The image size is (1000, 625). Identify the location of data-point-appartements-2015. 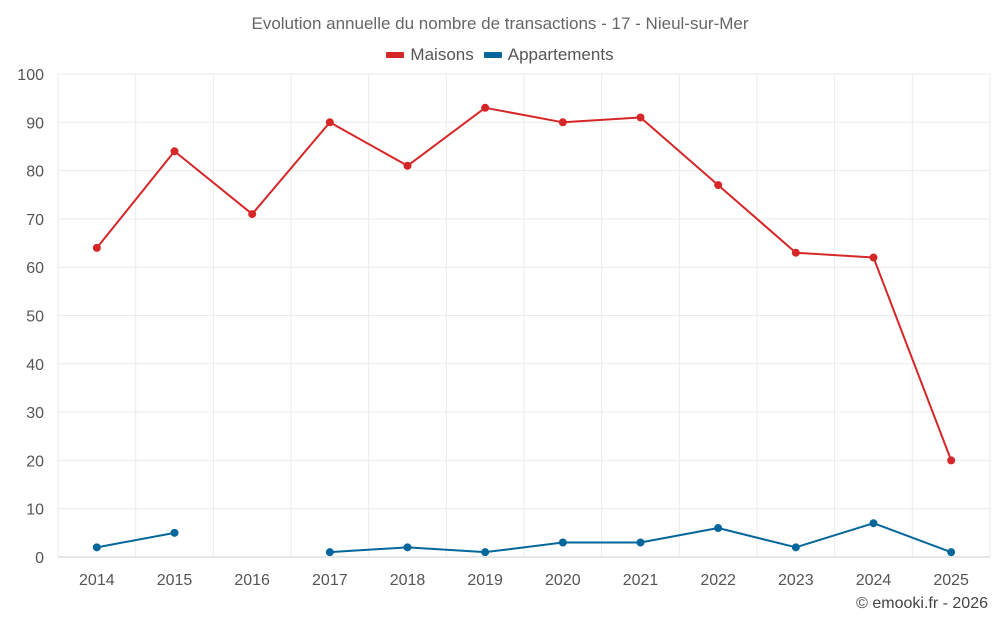
(174, 532).